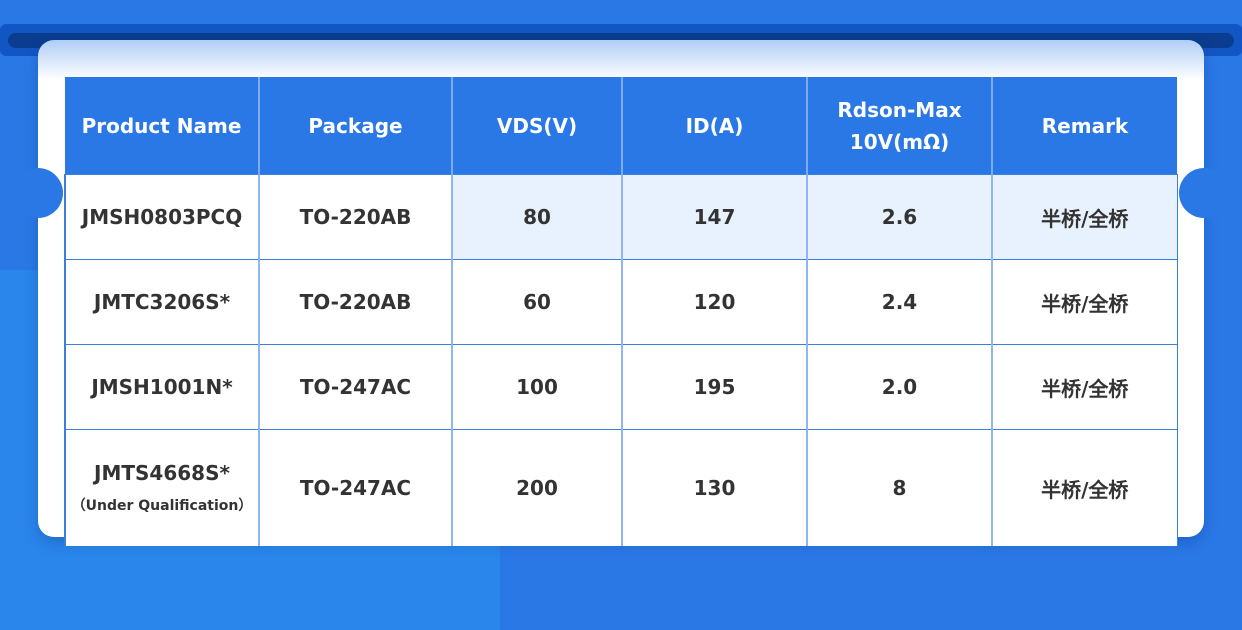 The height and width of the screenshot is (630, 1242). Describe the element at coordinates (162, 387) in the screenshot. I see `cell-product-name: JMSH1001N*` at that location.